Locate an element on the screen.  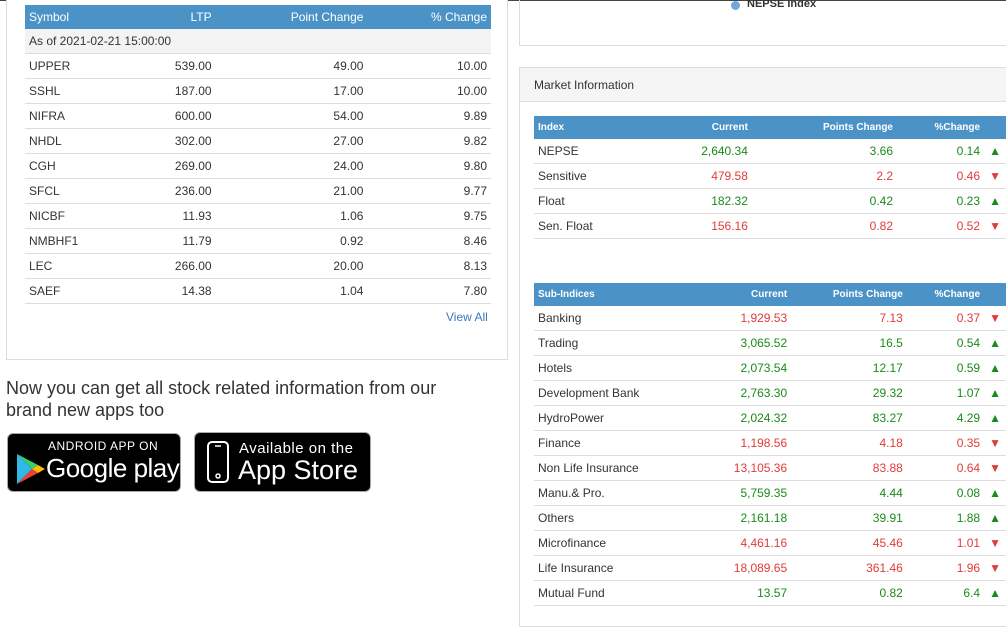
google-badge-line2: Google play is located at coordinates (113, 468).